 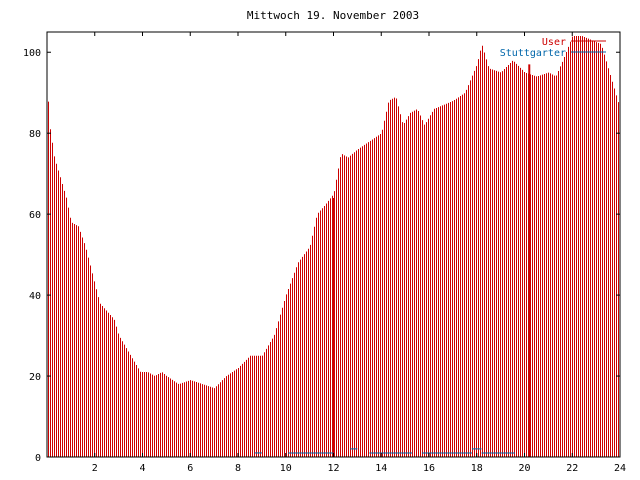 I want to click on y-tick-label: 80, so click(x=35, y=134).